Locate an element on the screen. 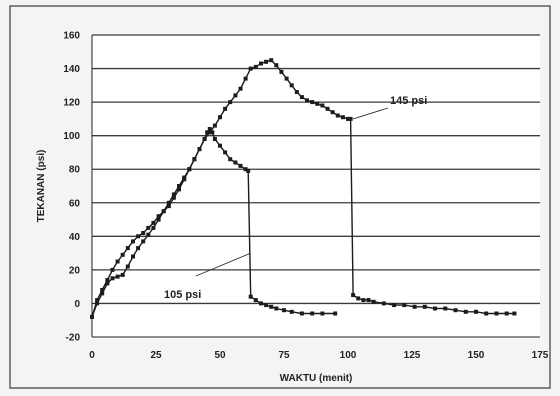  y-tick-label: 20 is located at coordinates (75, 270).